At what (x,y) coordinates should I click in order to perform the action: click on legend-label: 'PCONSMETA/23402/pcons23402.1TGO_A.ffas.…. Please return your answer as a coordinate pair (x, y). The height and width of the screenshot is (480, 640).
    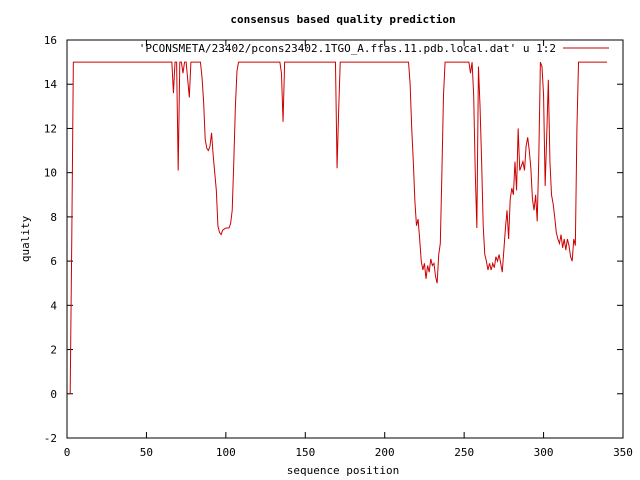
    Looking at the image, I should click on (347, 48).